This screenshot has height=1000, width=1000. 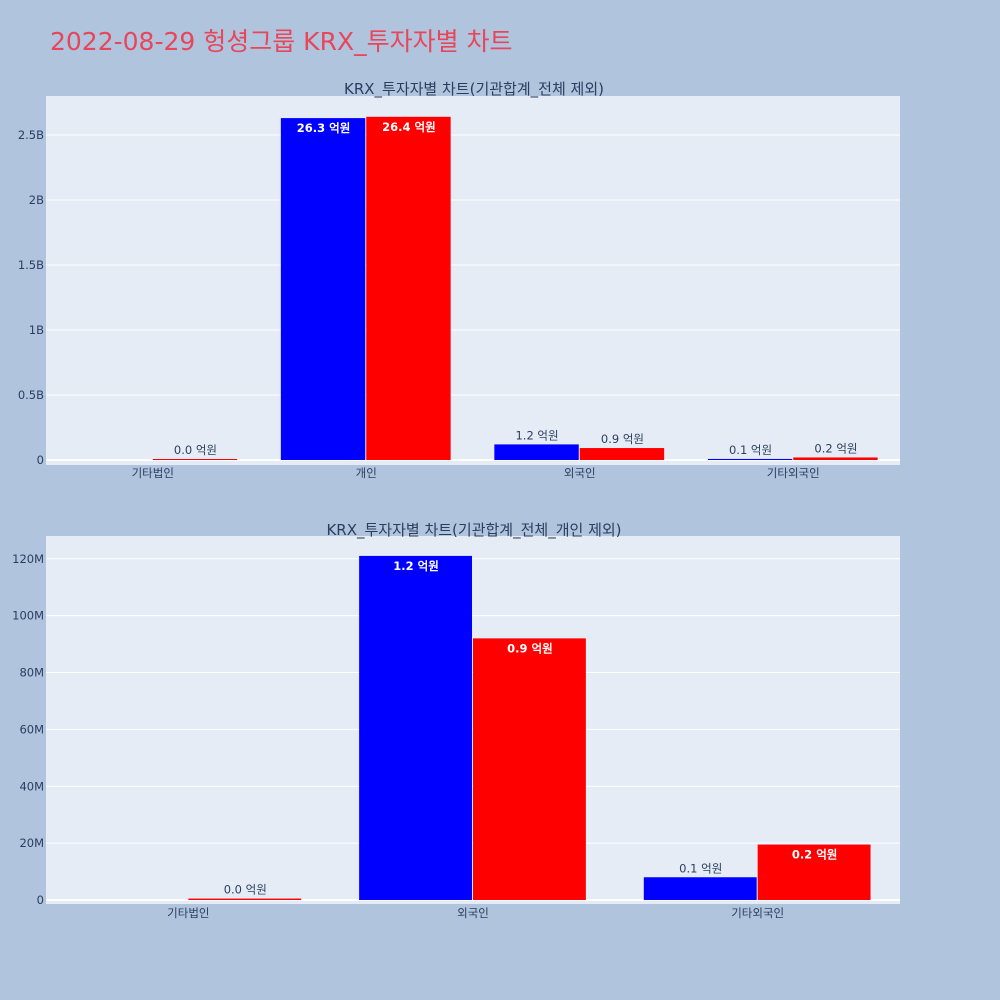 I want to click on y-tick-label: 80M, so click(x=31, y=673).